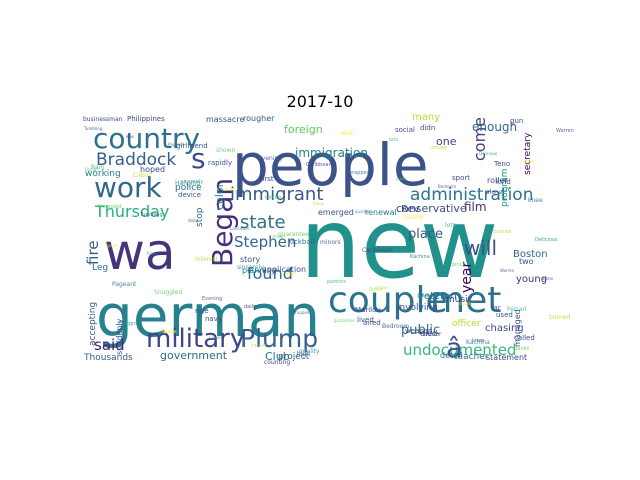 The height and width of the screenshot is (480, 640). I want to click on word-25: year, so click(467, 277).